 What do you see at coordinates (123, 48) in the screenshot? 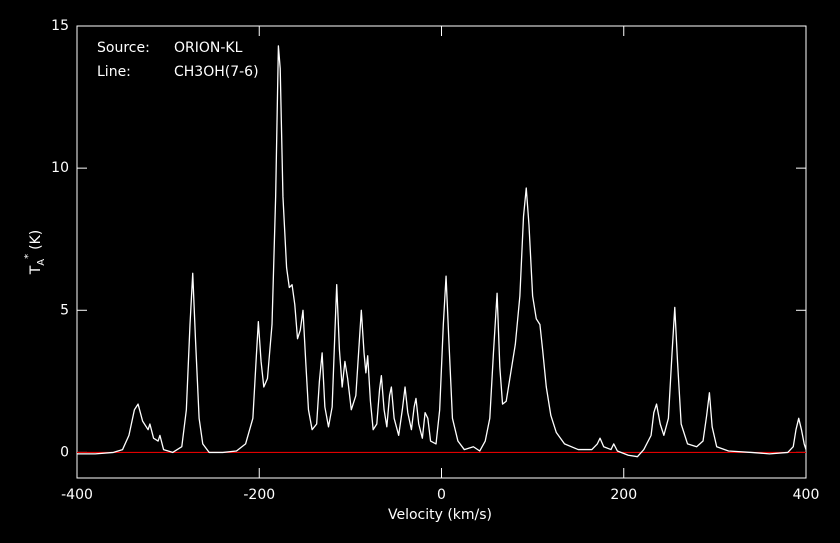
I see `annotation-label: Source:` at bounding box center [123, 48].